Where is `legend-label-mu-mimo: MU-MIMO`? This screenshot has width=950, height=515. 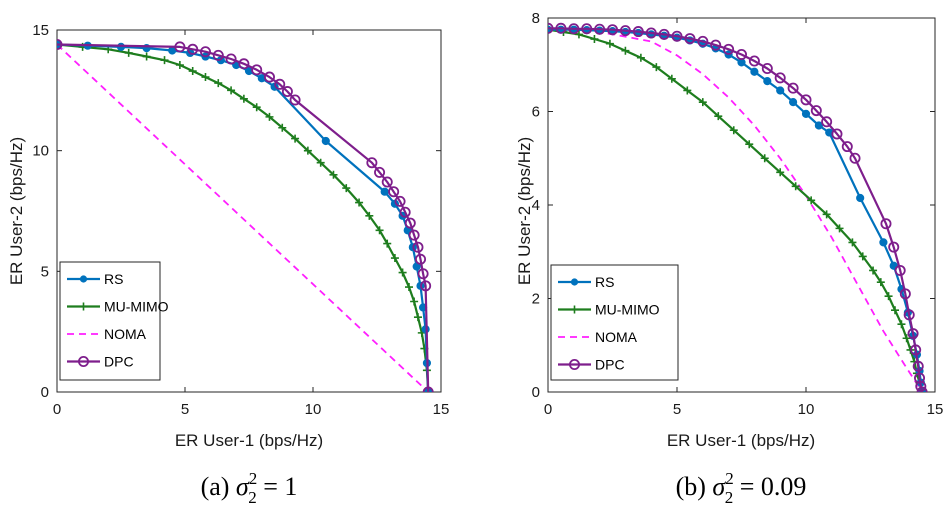
legend-label-mu-mimo: MU-MIMO is located at coordinates (627, 310).